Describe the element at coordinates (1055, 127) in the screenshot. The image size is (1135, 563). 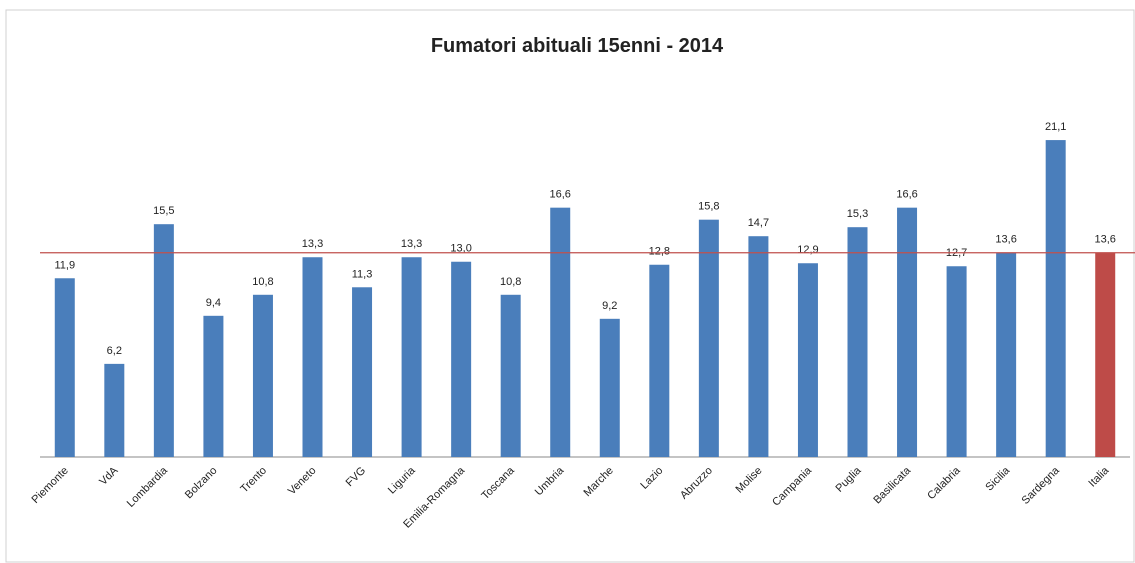
I see `value-label: 21,1` at that location.